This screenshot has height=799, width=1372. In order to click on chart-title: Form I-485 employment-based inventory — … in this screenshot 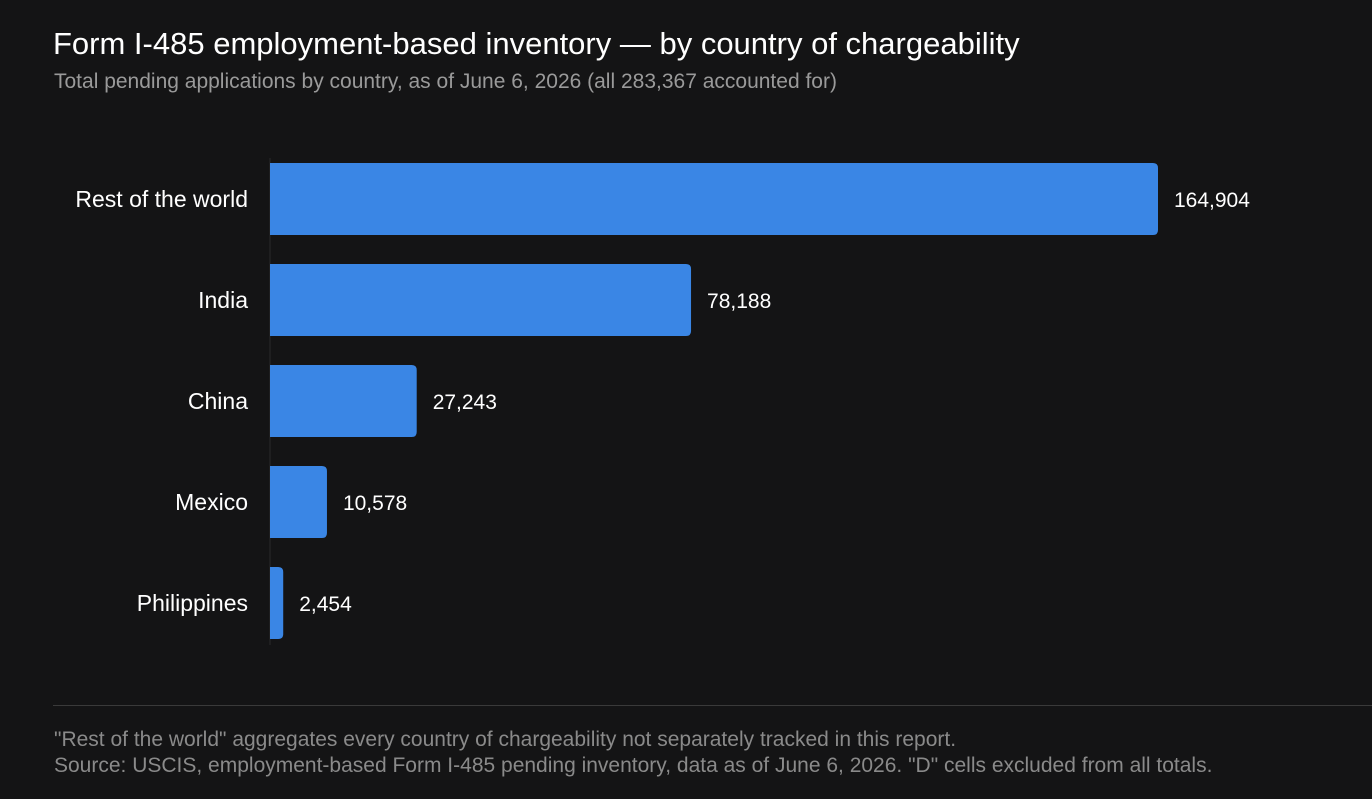, I will do `click(536, 43)`.